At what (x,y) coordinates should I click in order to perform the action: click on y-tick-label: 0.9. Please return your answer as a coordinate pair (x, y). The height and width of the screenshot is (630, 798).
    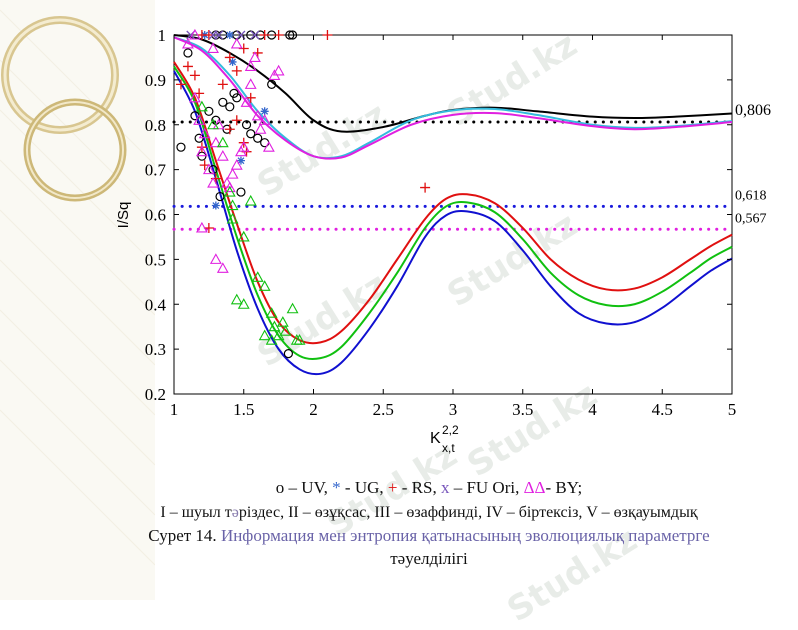
    Looking at the image, I should click on (155, 80).